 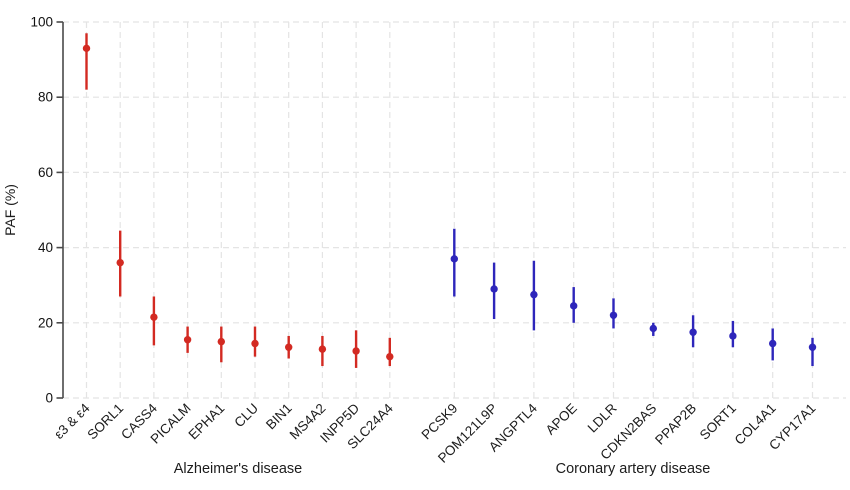 I want to click on point-sorl1, so click(x=120, y=262).